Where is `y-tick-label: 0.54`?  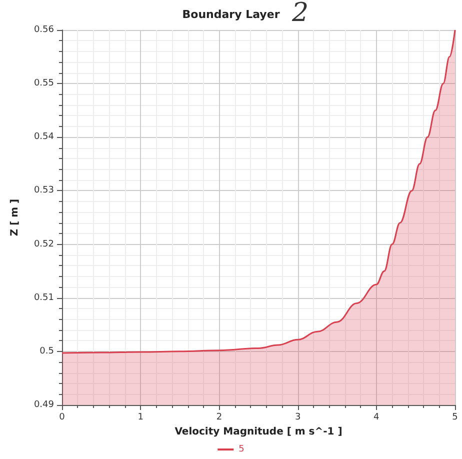 y-tick-label: 0.54 is located at coordinates (44, 137).